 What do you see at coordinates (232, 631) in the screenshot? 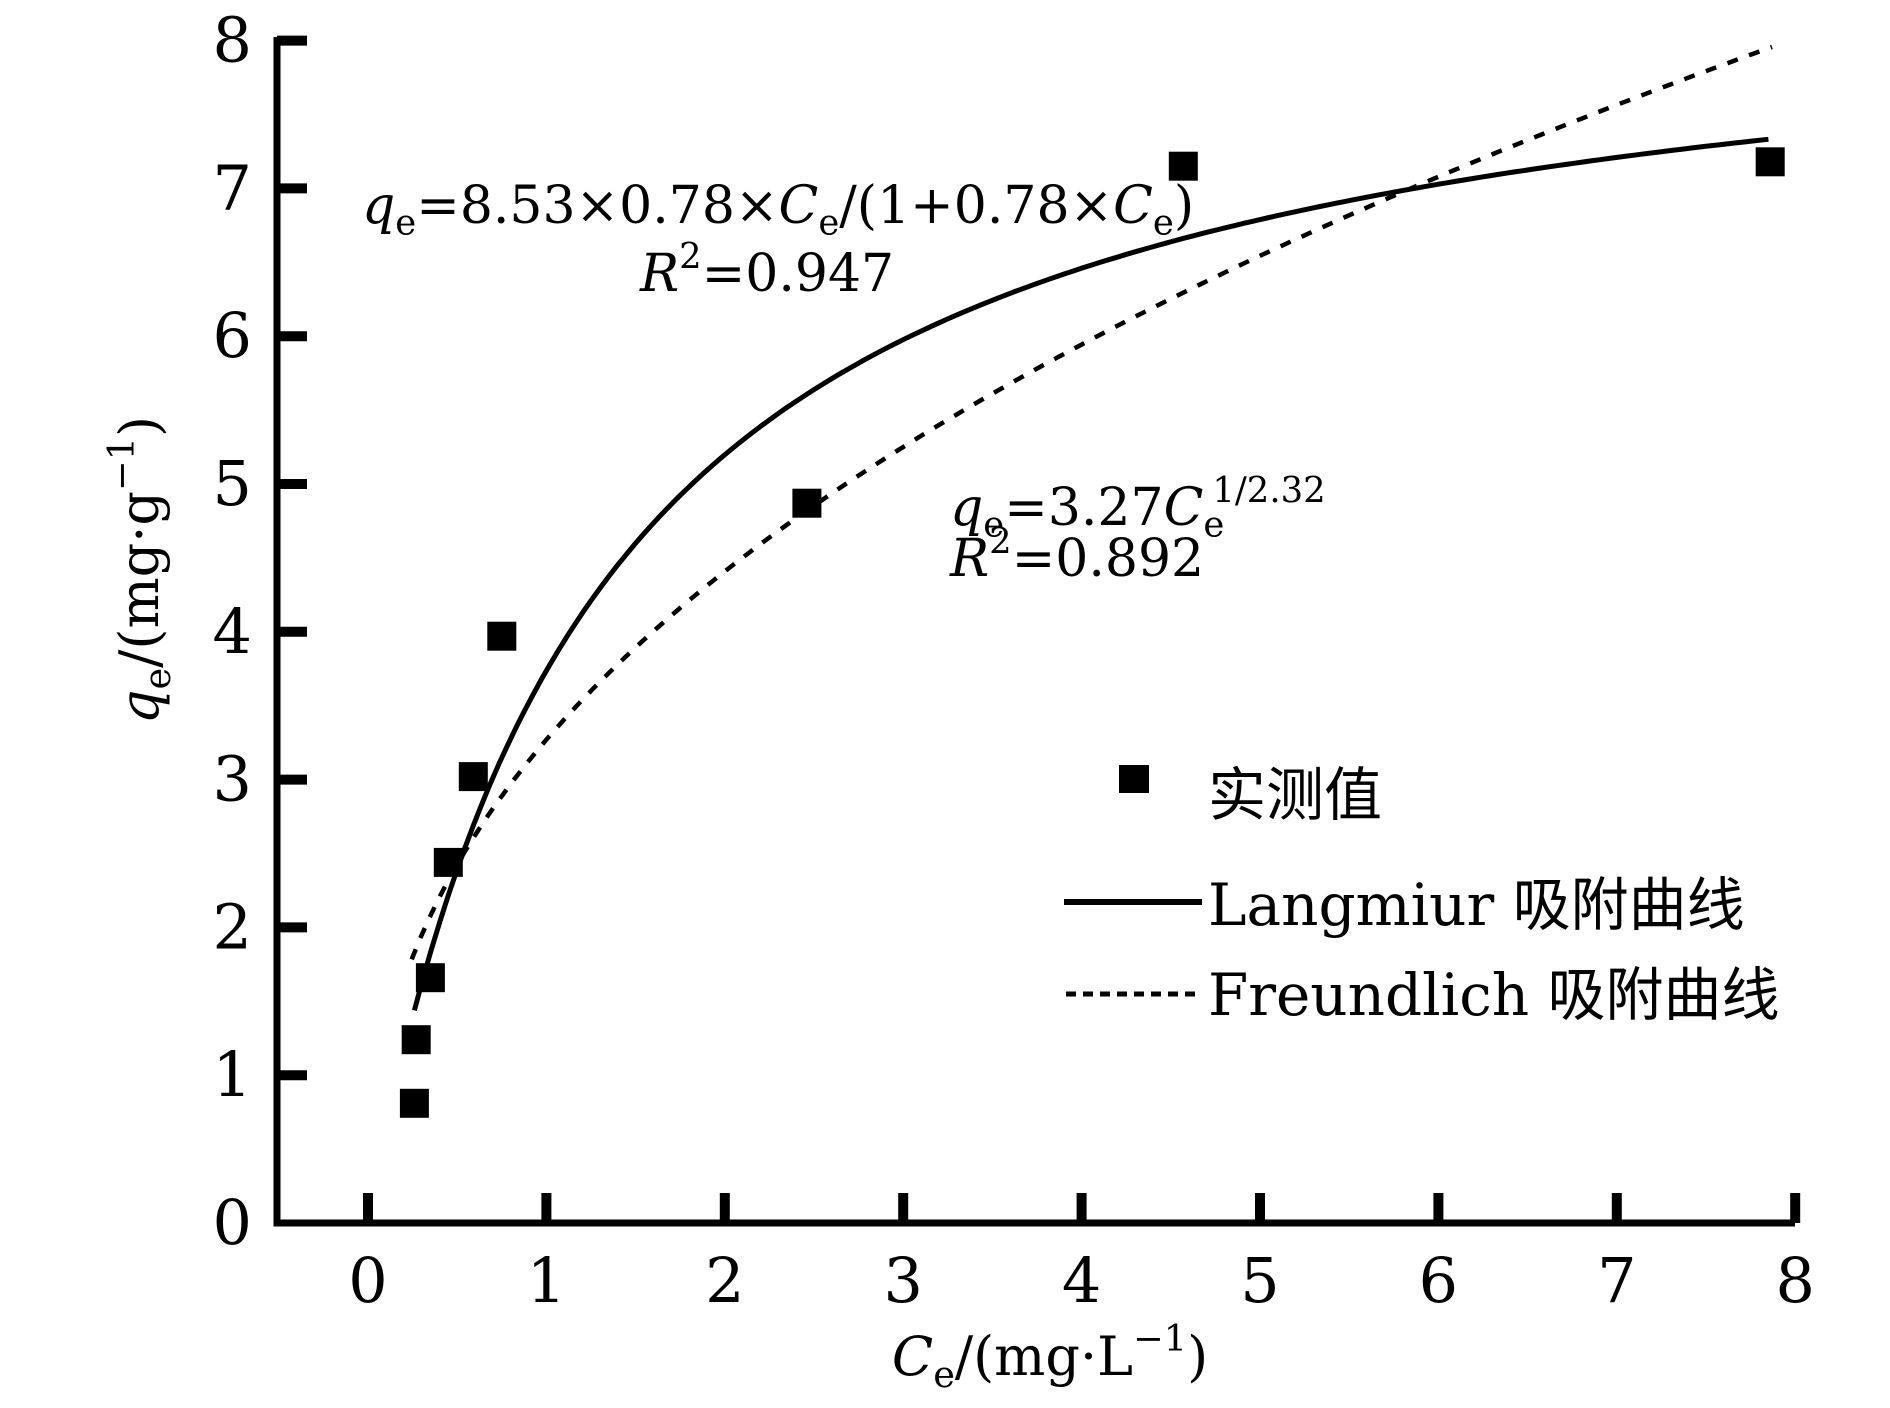
I see `y-axis-tick-label: 4` at bounding box center [232, 631].